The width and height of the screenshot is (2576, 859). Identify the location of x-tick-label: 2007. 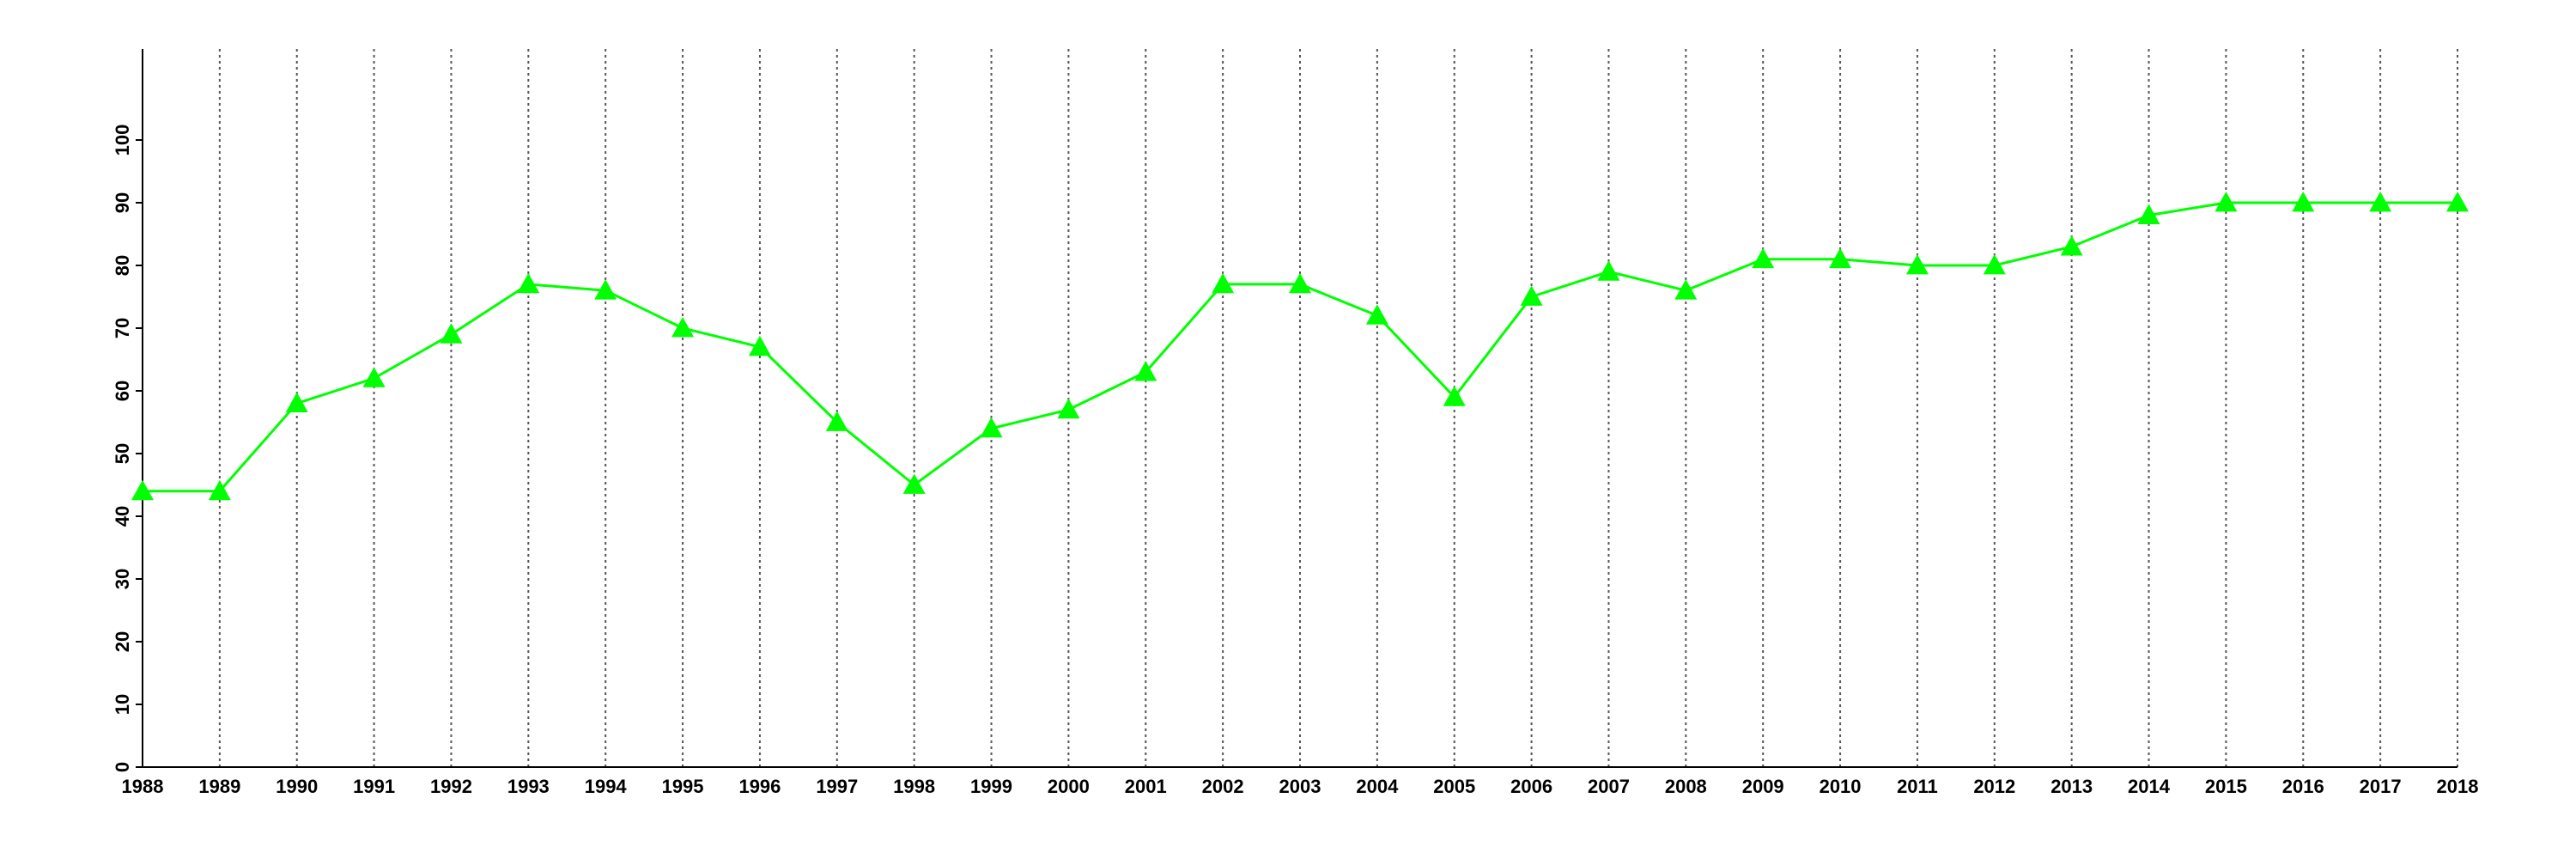
(1609, 786).